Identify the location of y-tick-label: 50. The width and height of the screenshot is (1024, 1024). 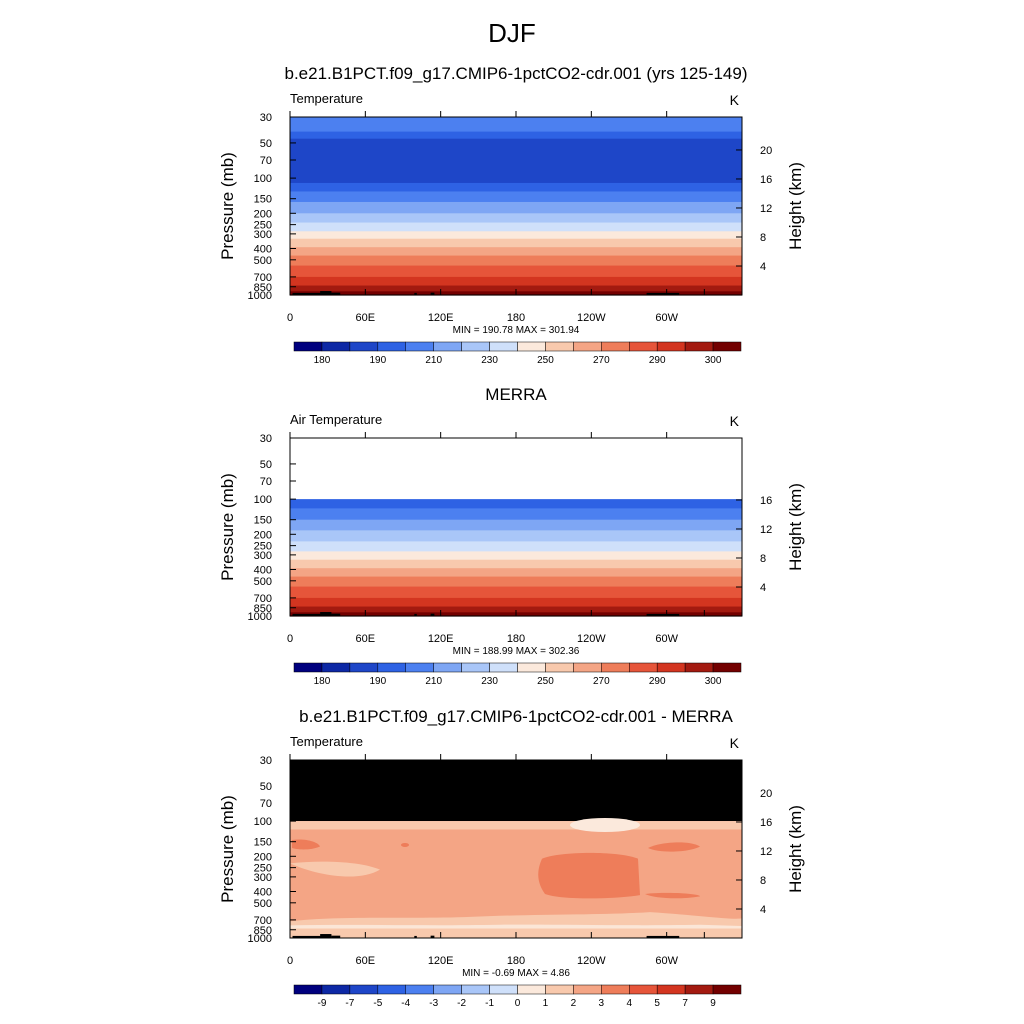
(266, 787).